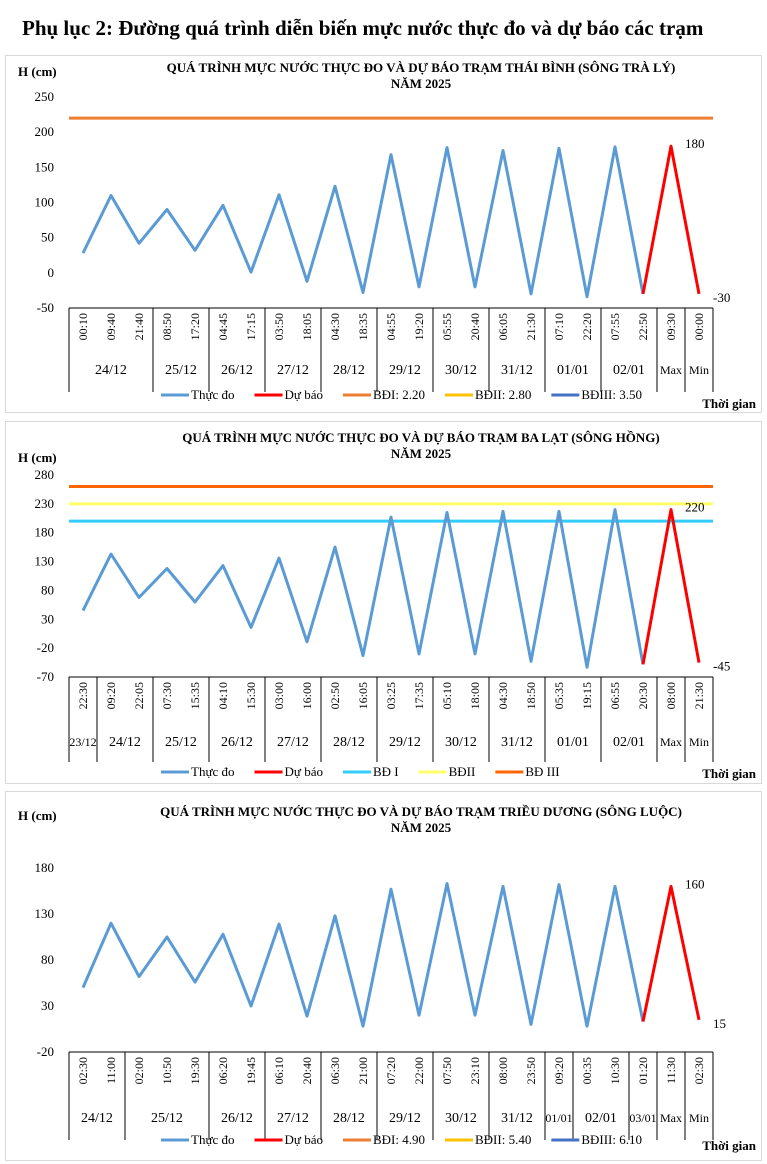 The height and width of the screenshot is (1164, 767). Describe the element at coordinates (721, 666) in the screenshot. I see `data-label: -45` at that location.